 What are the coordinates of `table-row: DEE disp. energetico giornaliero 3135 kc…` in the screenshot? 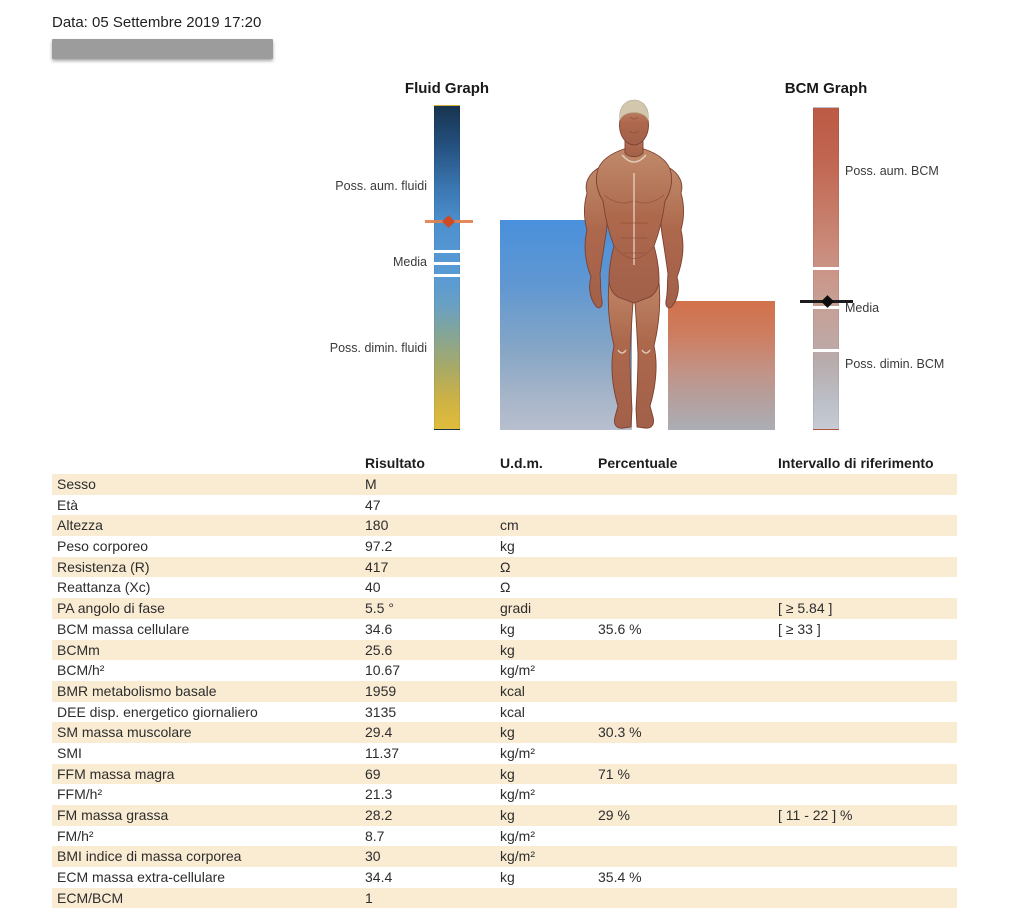 It's located at (504, 712).